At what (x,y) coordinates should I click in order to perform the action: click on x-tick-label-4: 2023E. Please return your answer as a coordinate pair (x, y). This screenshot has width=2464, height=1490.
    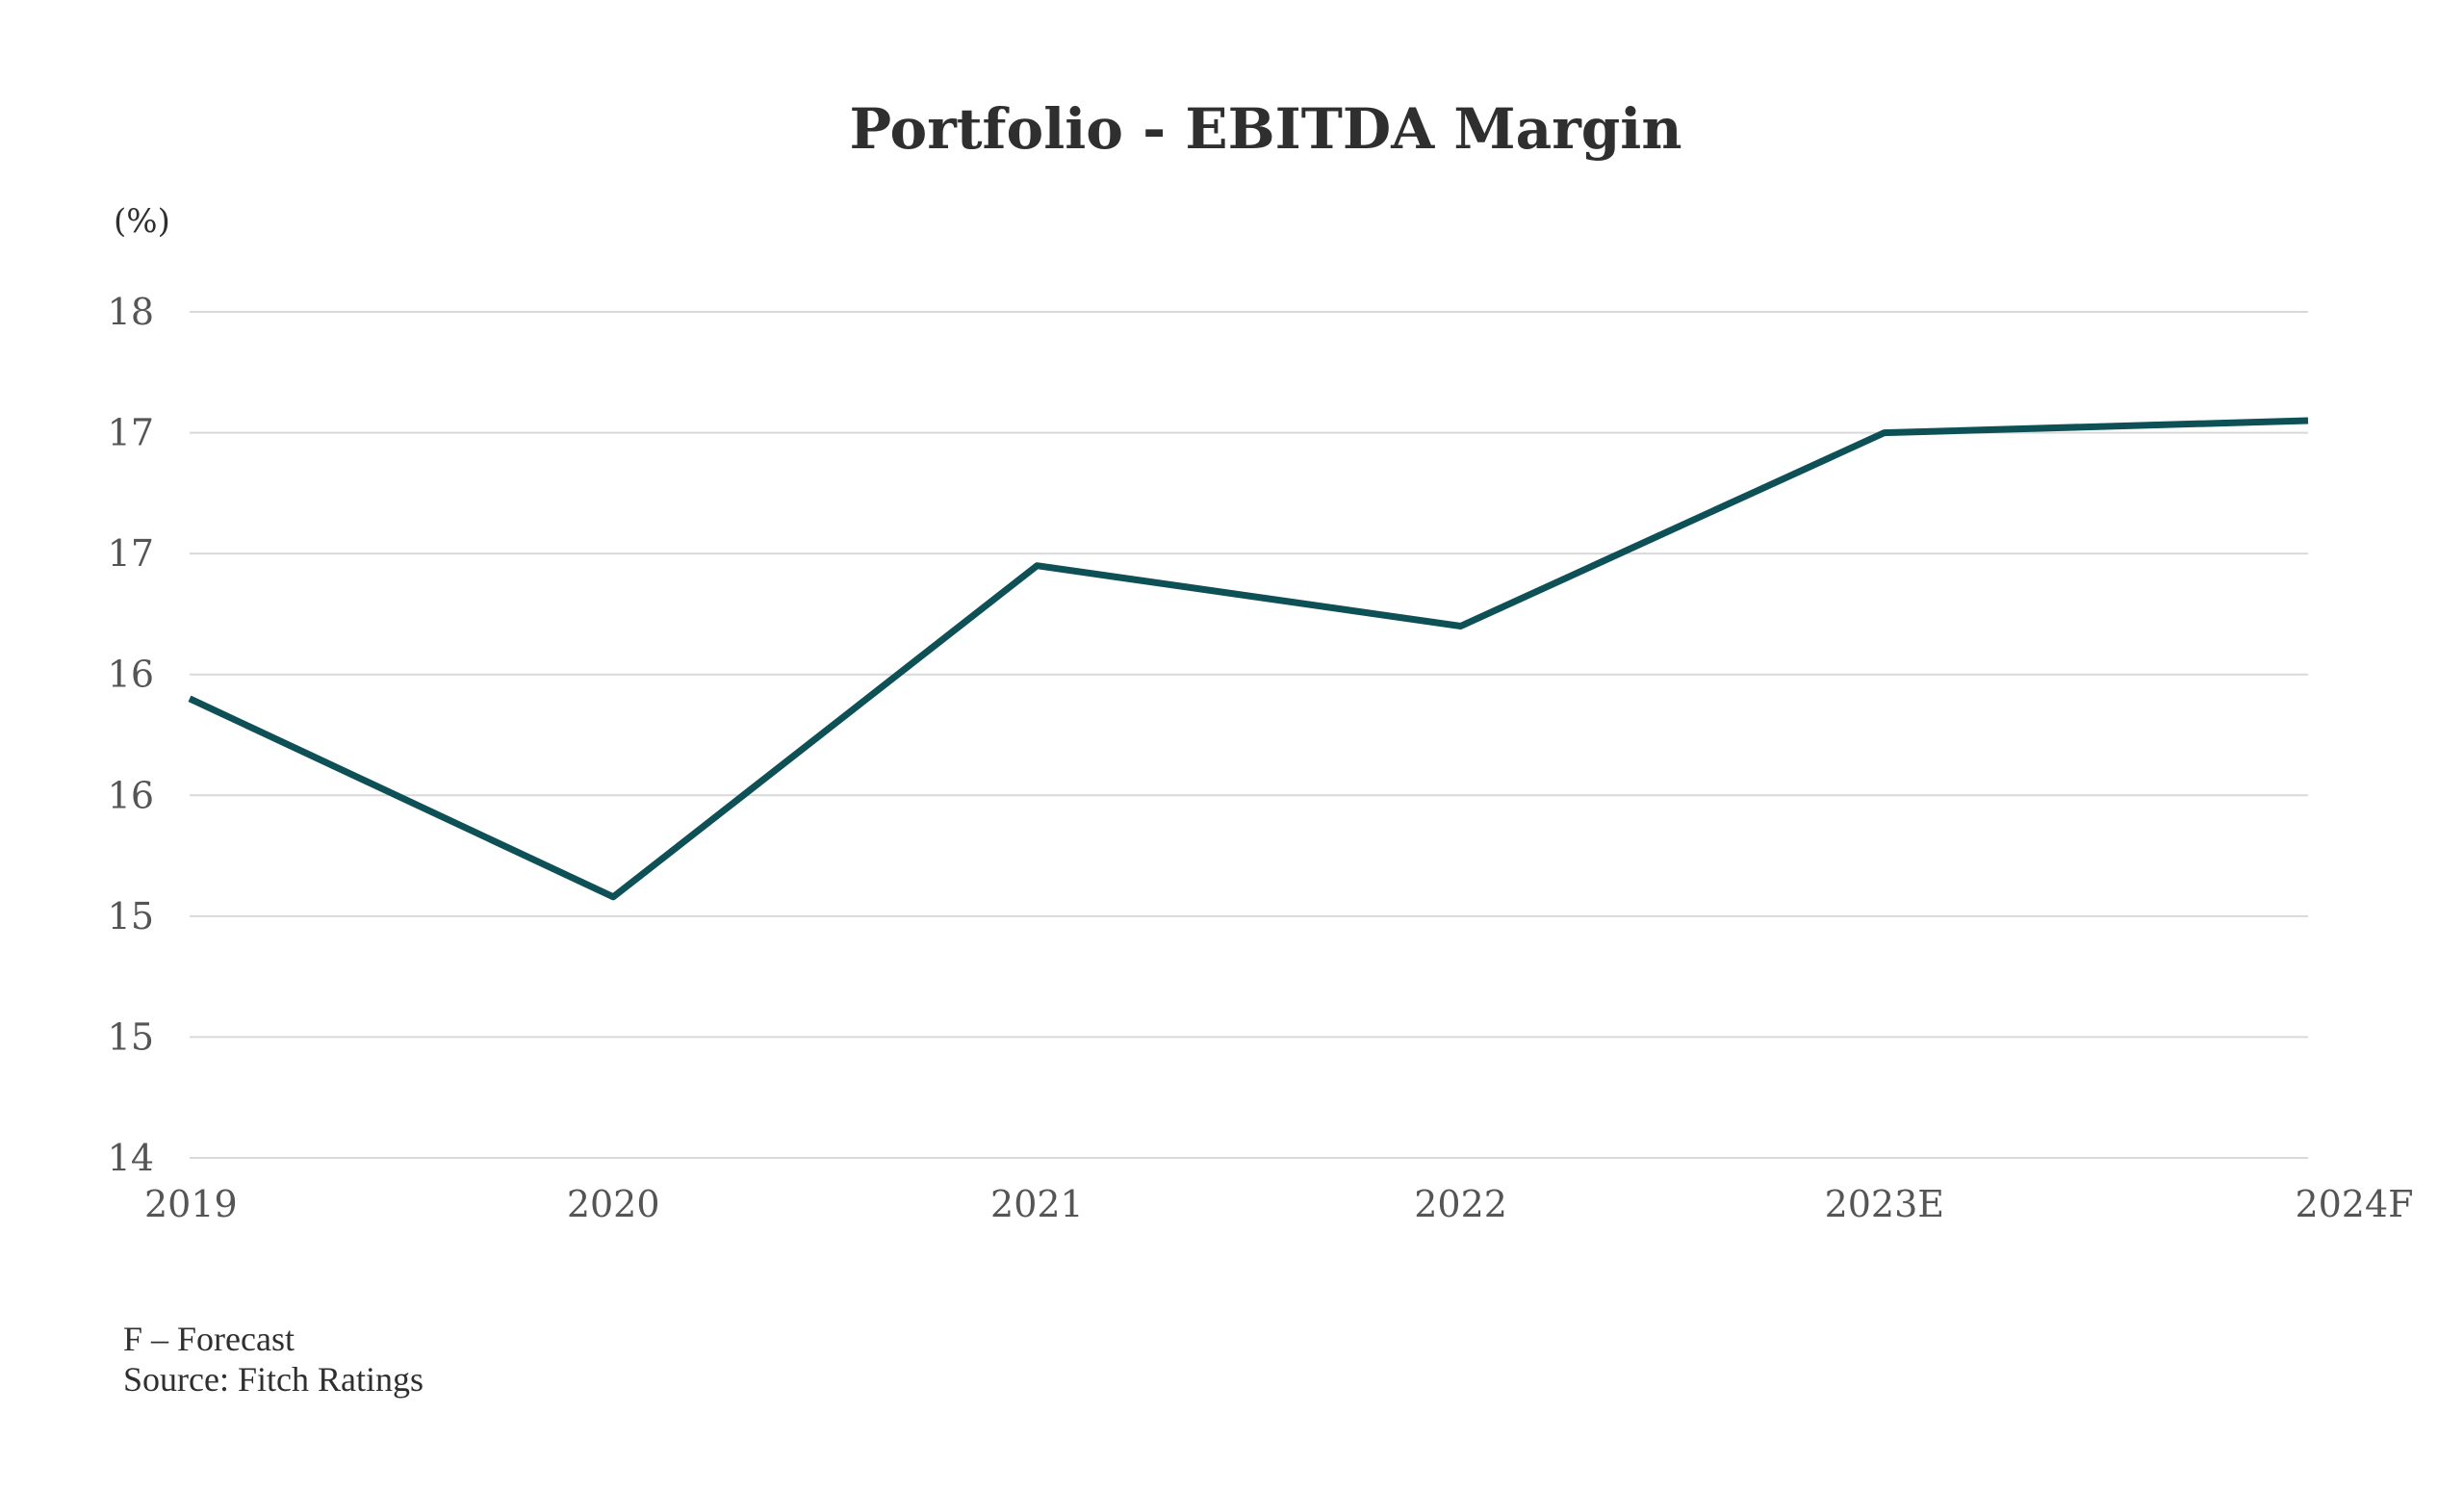
    Looking at the image, I should click on (1884, 1204).